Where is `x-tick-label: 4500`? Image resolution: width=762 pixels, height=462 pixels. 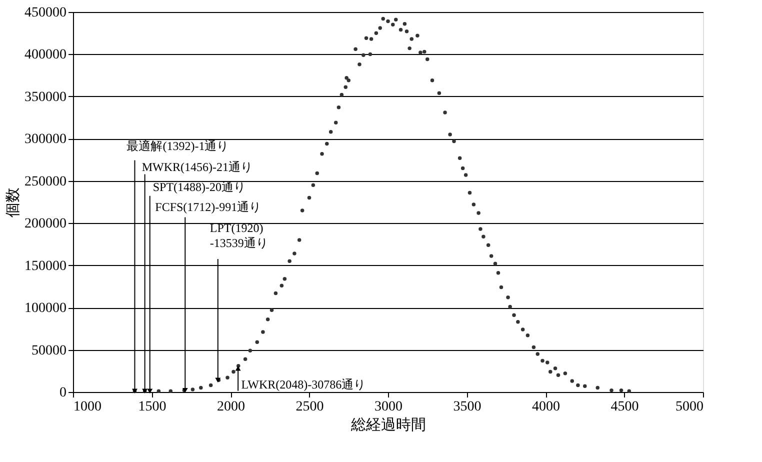 x-tick-label: 4500 is located at coordinates (624, 407).